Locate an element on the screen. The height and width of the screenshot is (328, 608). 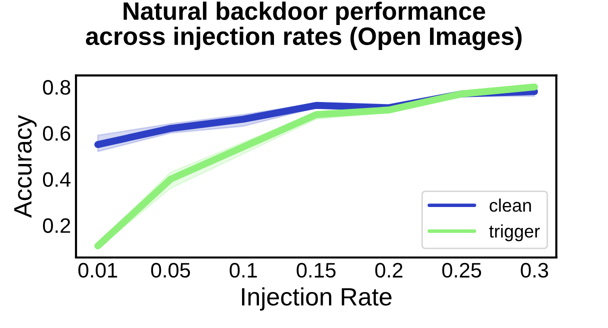
x-tick-label: 0.2 is located at coordinates (388, 270).